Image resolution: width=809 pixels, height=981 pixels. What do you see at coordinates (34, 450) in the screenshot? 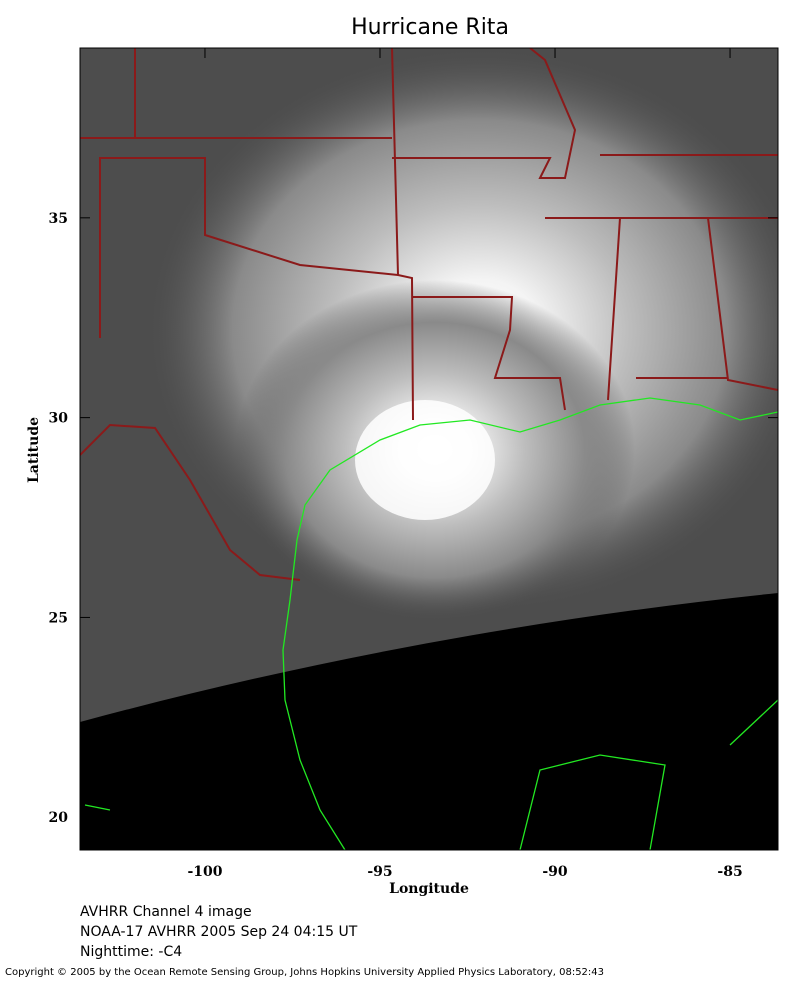
I see `y-axis-label: Latitude` at bounding box center [34, 450].